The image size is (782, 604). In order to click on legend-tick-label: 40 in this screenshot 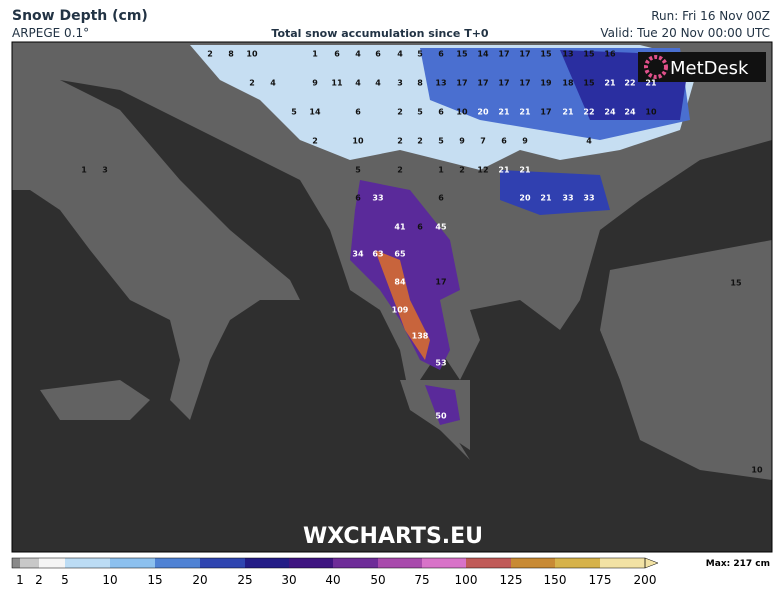, I will do `click(332, 580)`.